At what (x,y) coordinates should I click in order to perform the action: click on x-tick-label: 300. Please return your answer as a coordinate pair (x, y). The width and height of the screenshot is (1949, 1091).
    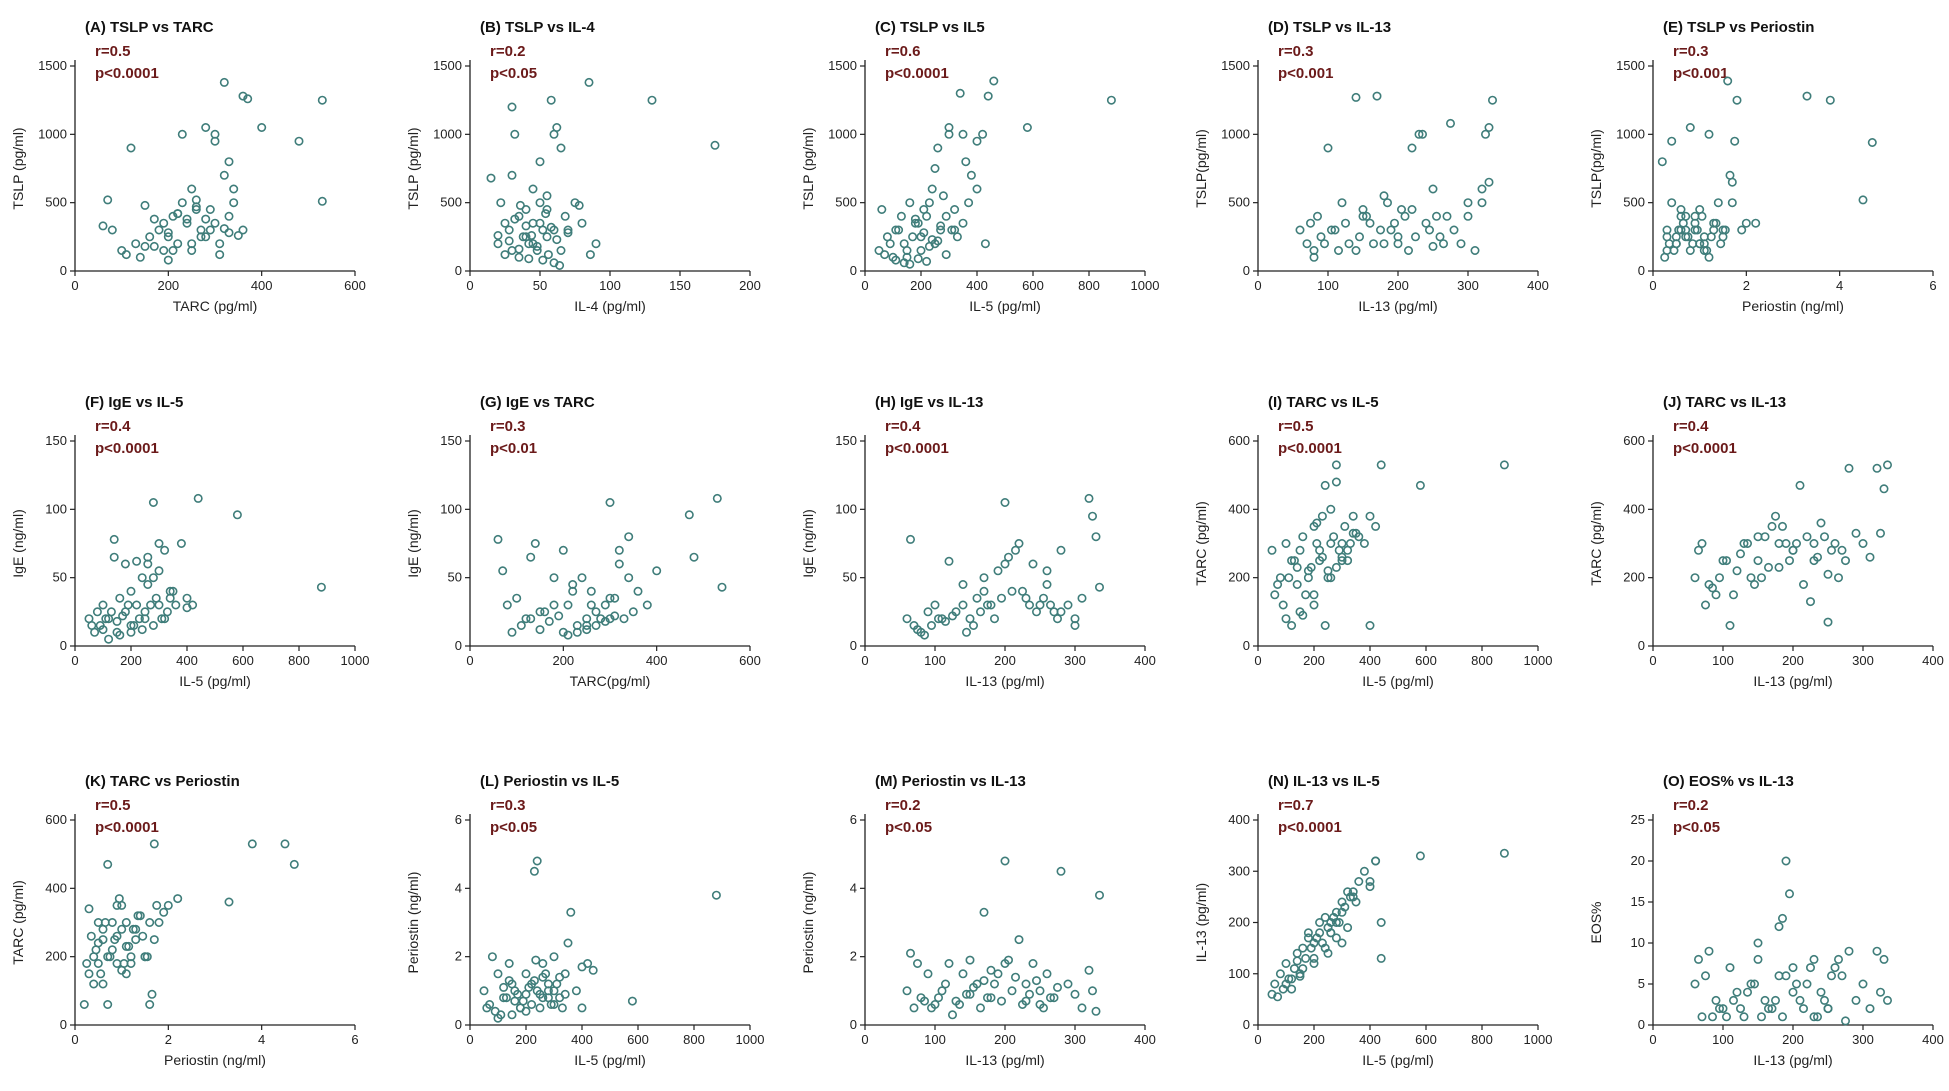
    Looking at the image, I should click on (1075, 1039).